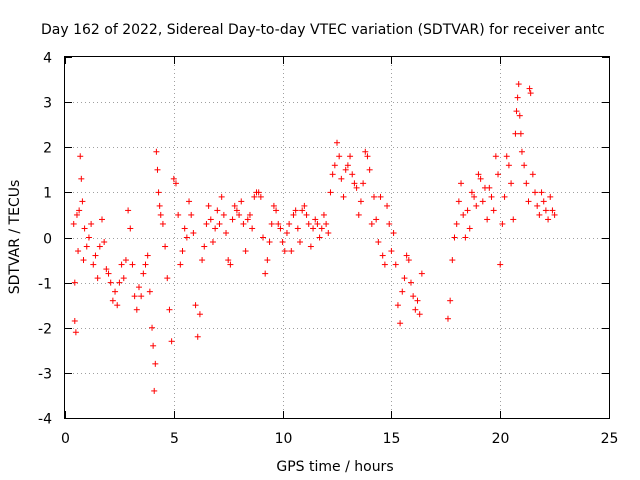 Image resolution: width=640 pixels, height=480 pixels. Describe the element at coordinates (45, 375) in the screenshot. I see `y-tick-label: -3` at that location.